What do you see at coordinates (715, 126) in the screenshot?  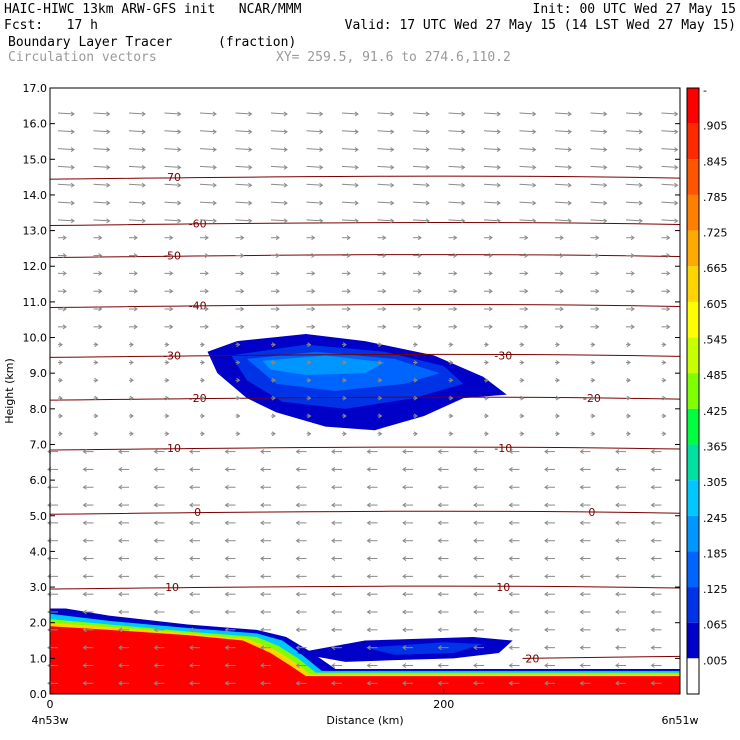 I see `colorbar-label: .905` at bounding box center [715, 126].